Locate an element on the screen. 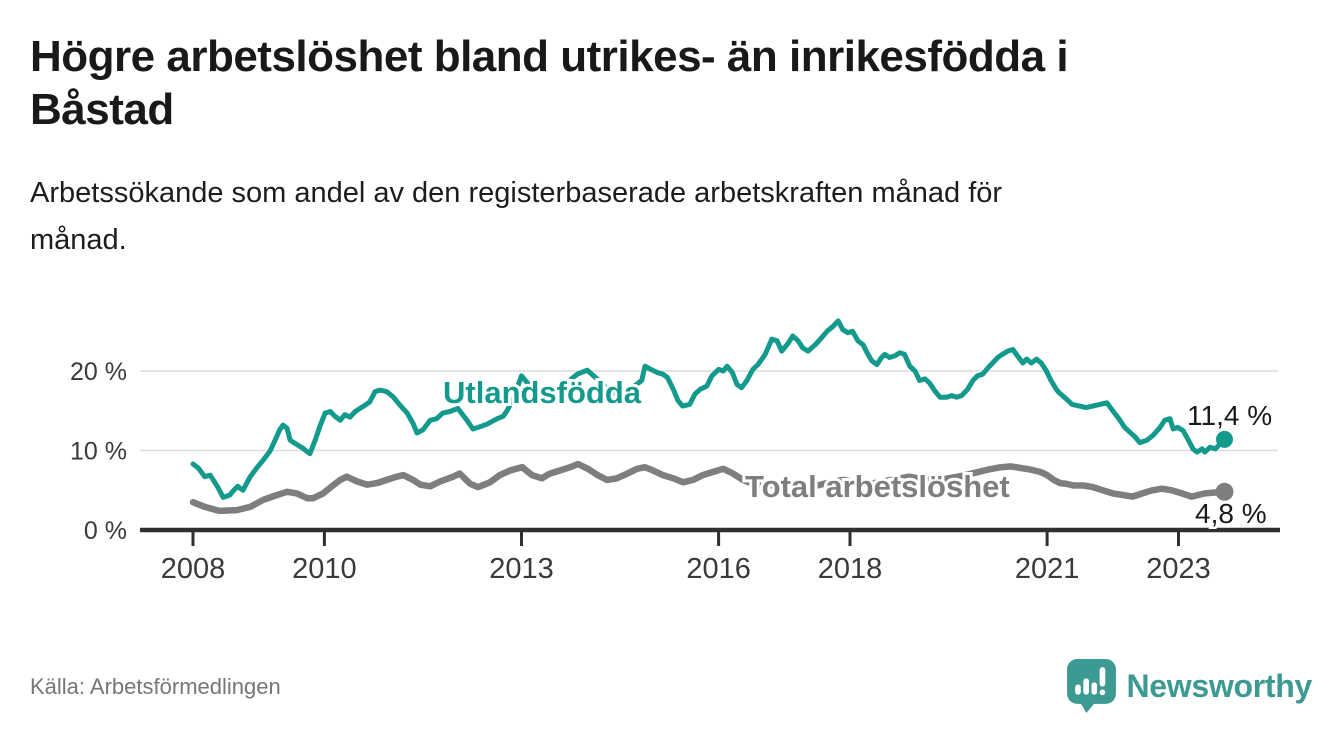  end-dot-utlandsfodda is located at coordinates (1224, 439).